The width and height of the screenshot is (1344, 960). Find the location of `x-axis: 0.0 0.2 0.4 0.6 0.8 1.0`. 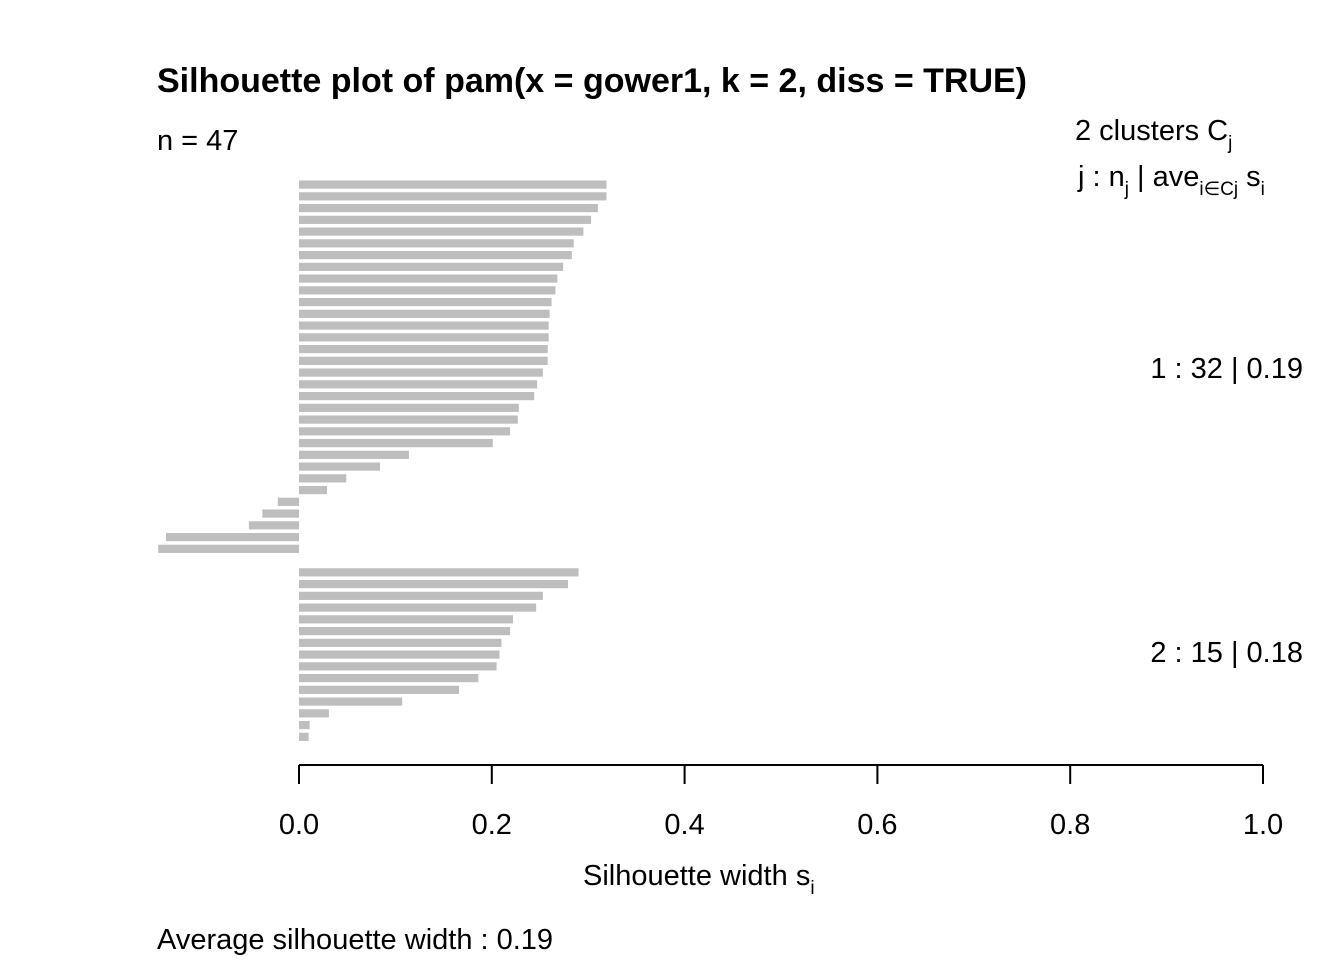

x-axis: 0.0 0.2 0.4 0.6 0.8 1.0 is located at coordinates (781, 802).